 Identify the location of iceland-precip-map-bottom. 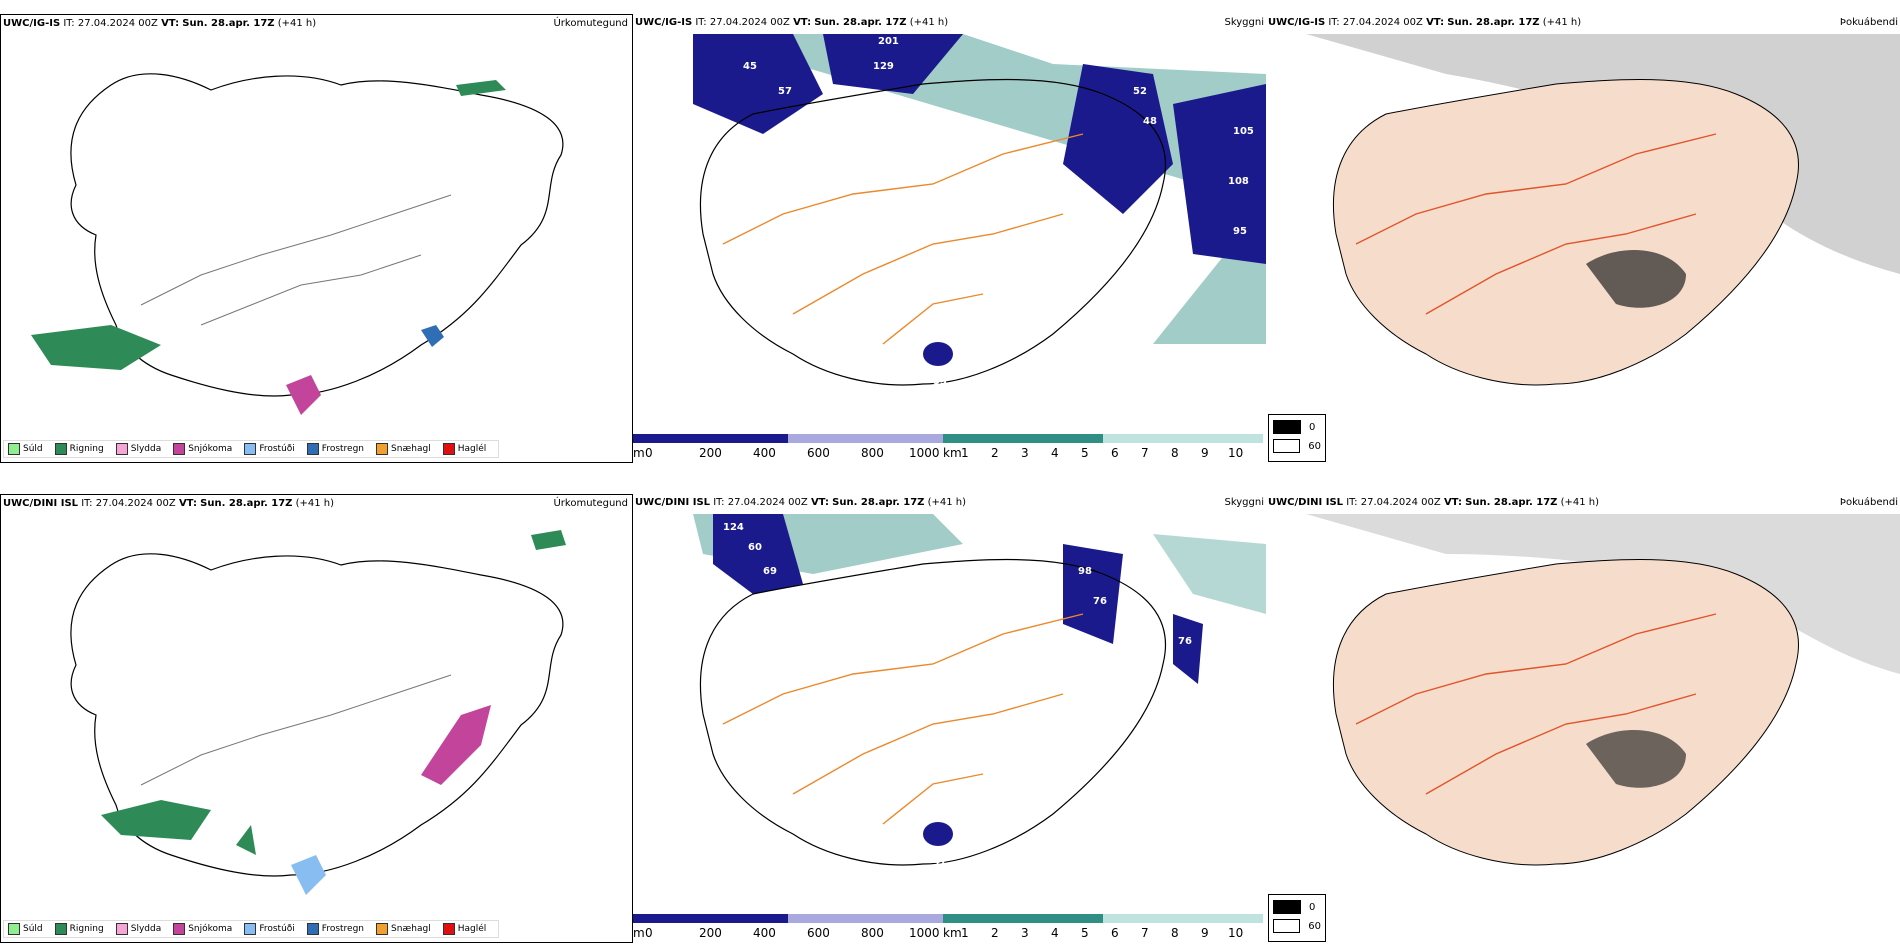
(318, 712).